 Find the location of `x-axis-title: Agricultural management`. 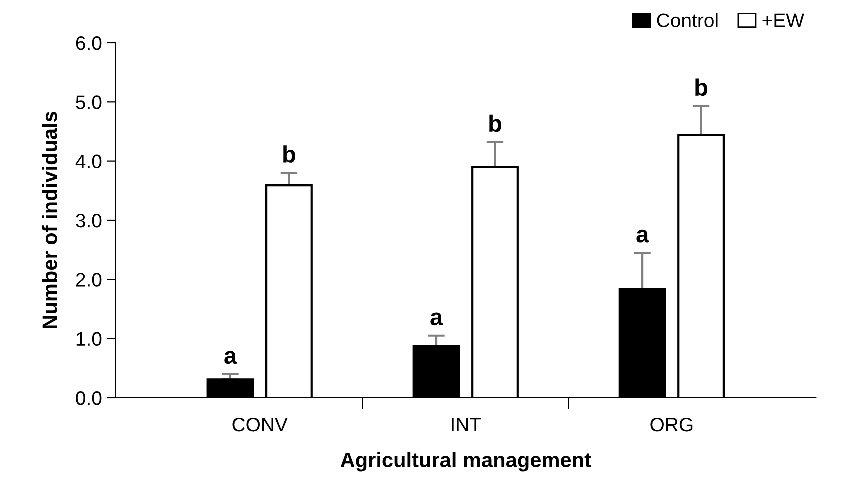

x-axis-title: Agricultural management is located at coordinates (466, 462).